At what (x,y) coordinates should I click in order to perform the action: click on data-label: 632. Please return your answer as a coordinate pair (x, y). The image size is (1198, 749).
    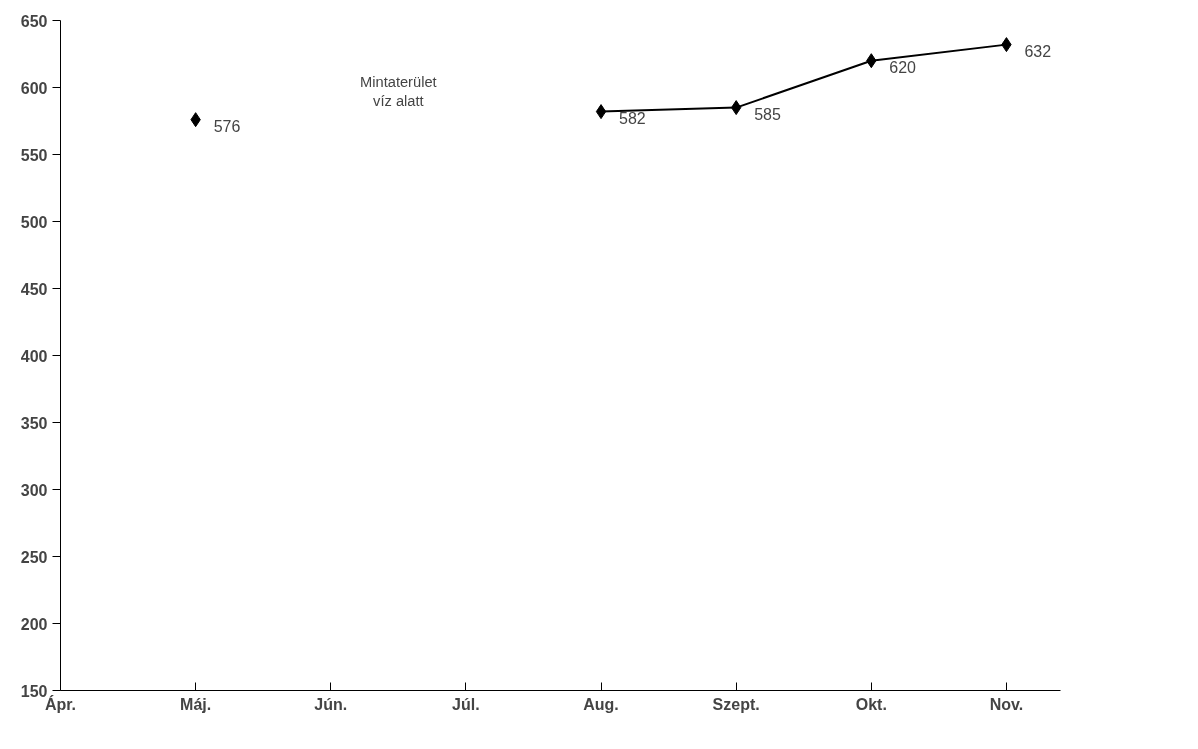
    Looking at the image, I should click on (1038, 51).